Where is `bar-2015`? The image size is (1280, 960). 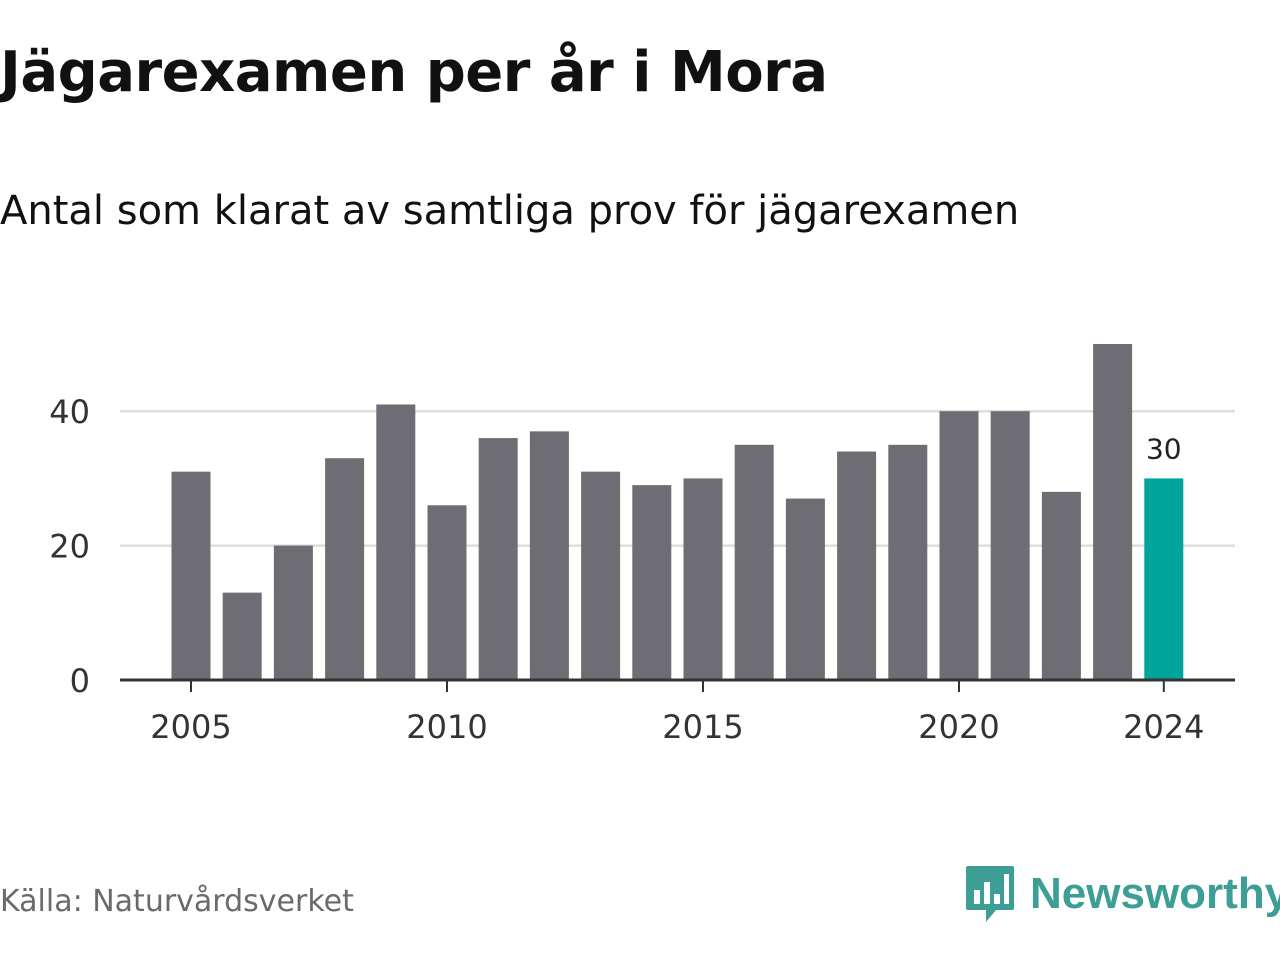 bar-2015 is located at coordinates (703, 579).